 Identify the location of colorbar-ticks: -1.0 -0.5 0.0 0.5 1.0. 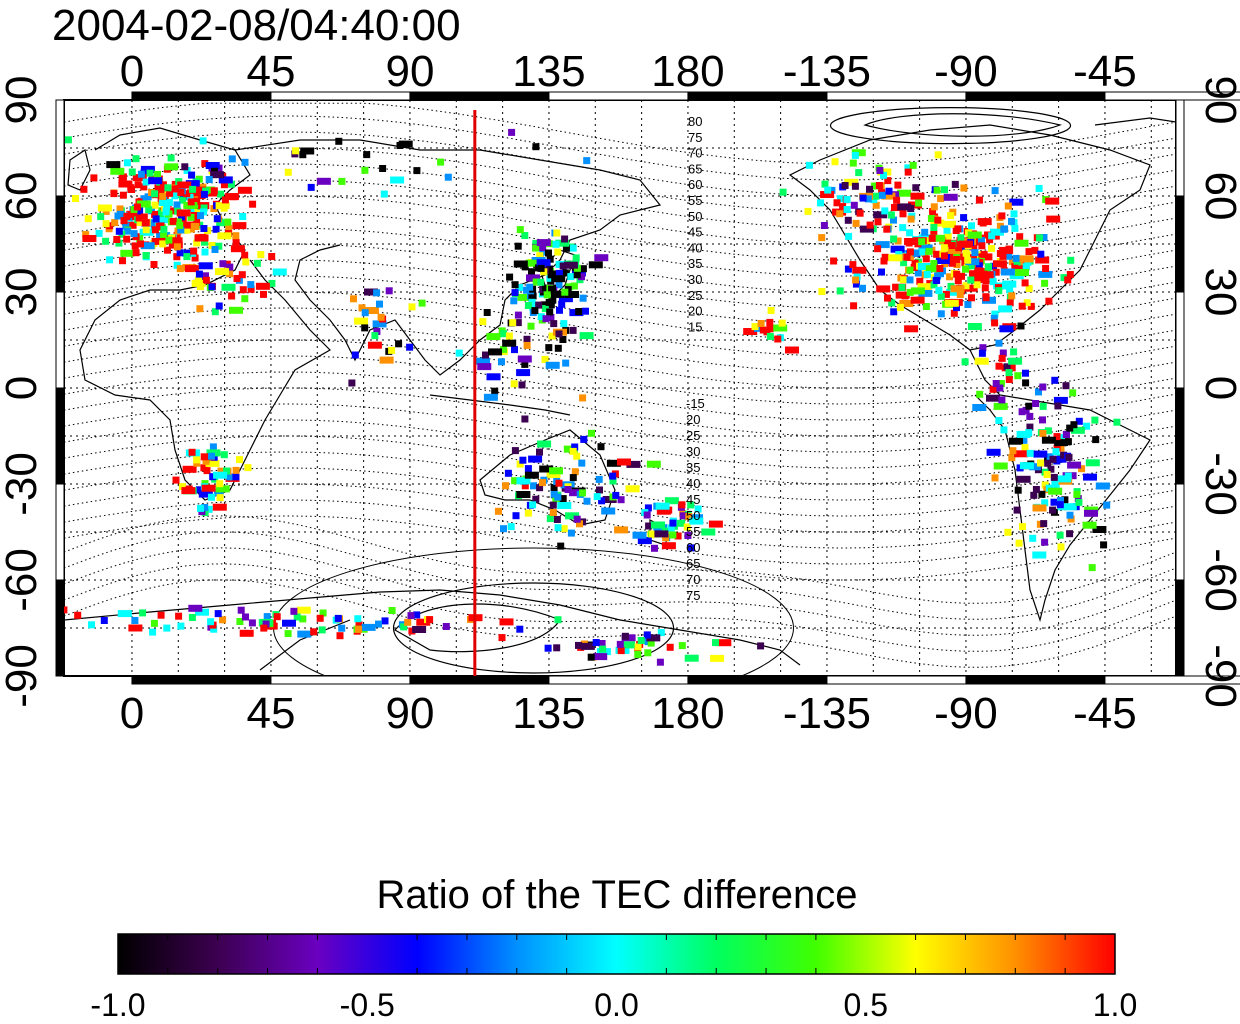
(613, 978).